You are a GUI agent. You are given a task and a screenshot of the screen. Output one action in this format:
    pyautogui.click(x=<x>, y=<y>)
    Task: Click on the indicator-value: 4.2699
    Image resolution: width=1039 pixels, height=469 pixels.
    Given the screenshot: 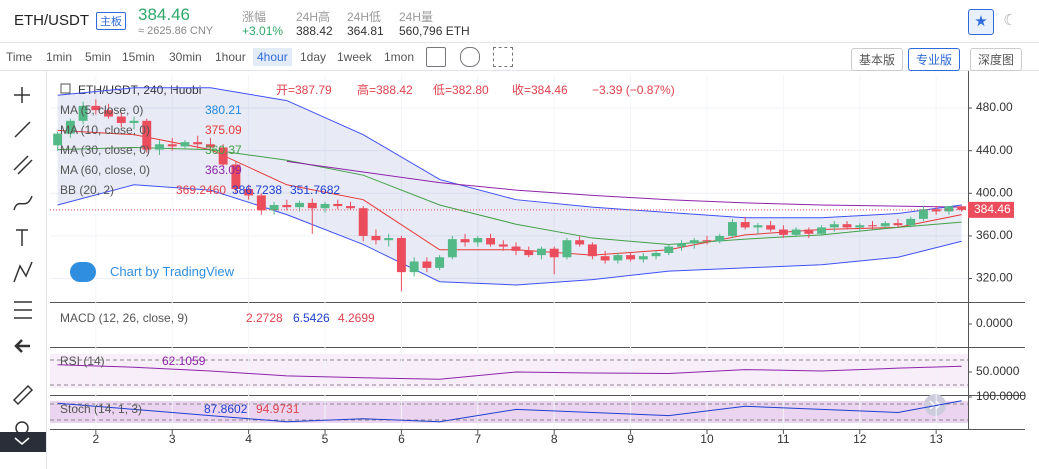 What is the action you would take?
    pyautogui.click(x=356, y=318)
    